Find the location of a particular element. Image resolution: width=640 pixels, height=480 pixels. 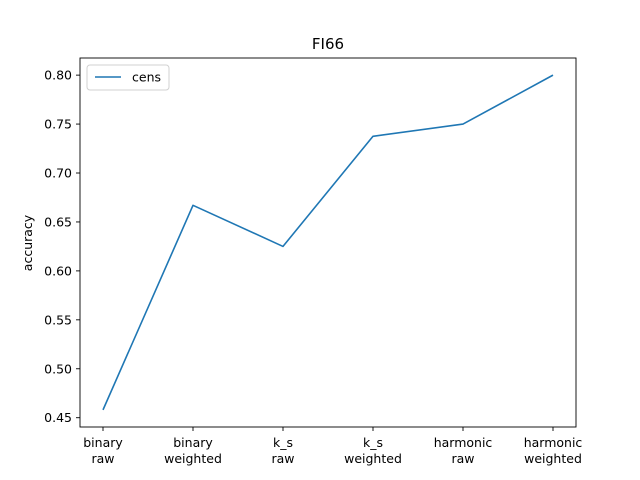

y-tick-label: 0.45 is located at coordinates (58, 417).